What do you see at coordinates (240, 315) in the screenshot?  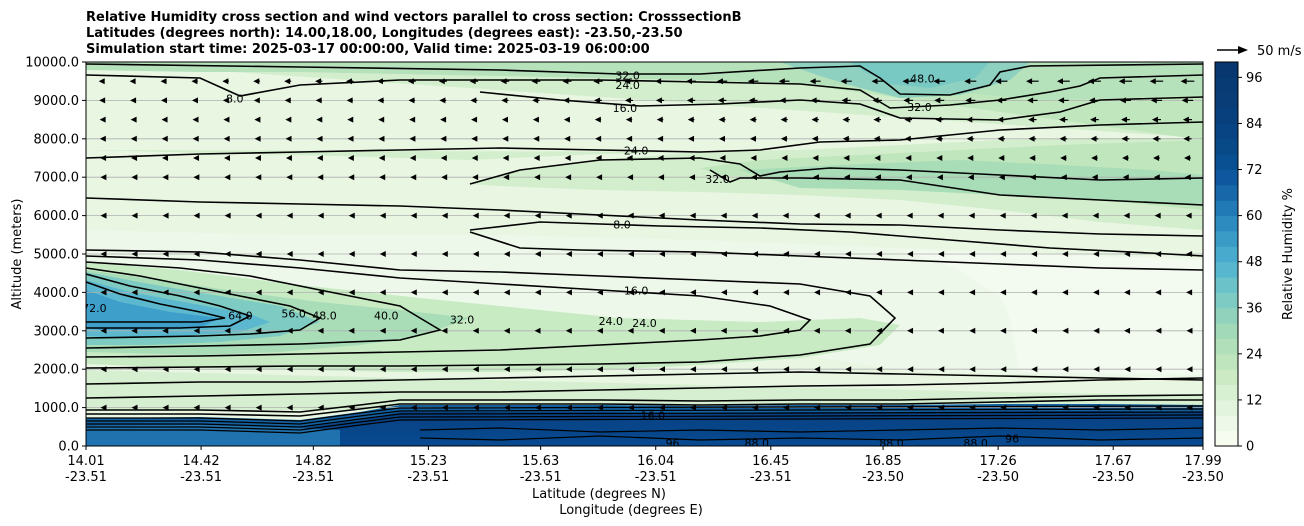 I see `contour-label: 64.0` at bounding box center [240, 315].